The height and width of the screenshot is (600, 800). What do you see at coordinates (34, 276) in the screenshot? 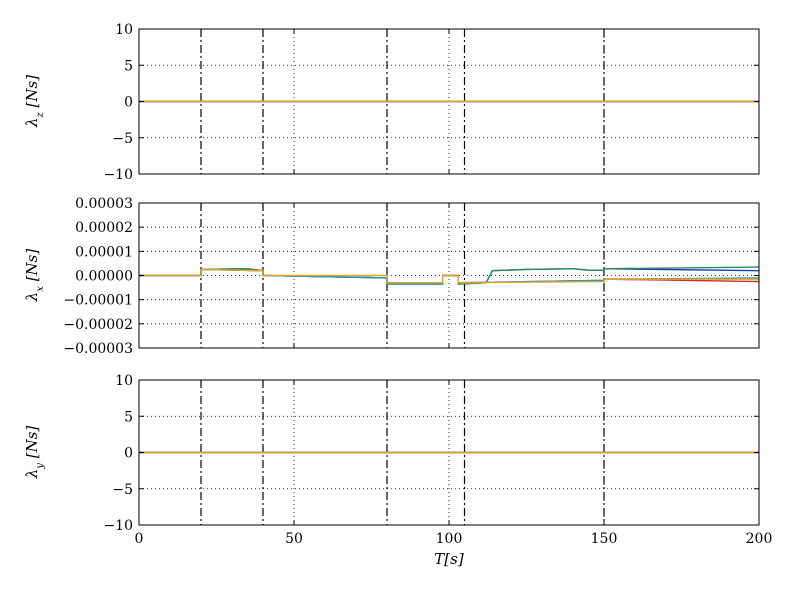
I see `y-axis-label: λx [Ns]` at bounding box center [34, 276].